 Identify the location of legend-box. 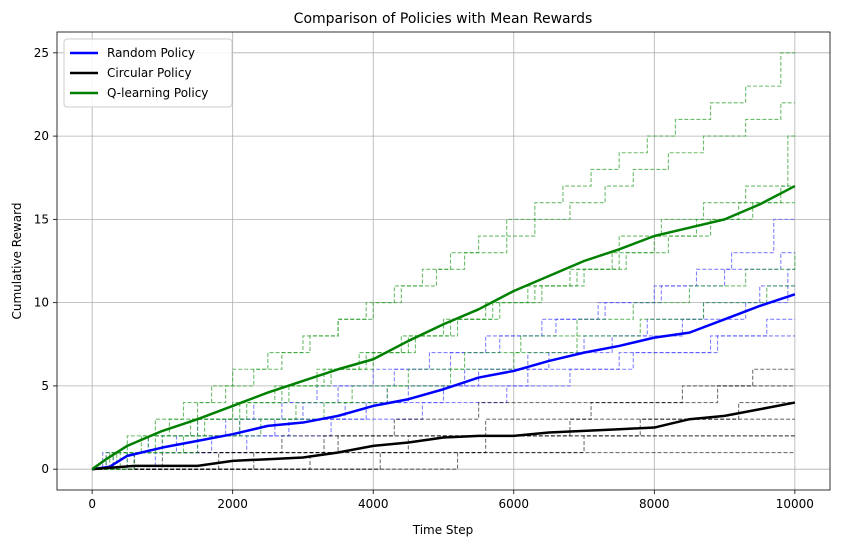
(148, 73).